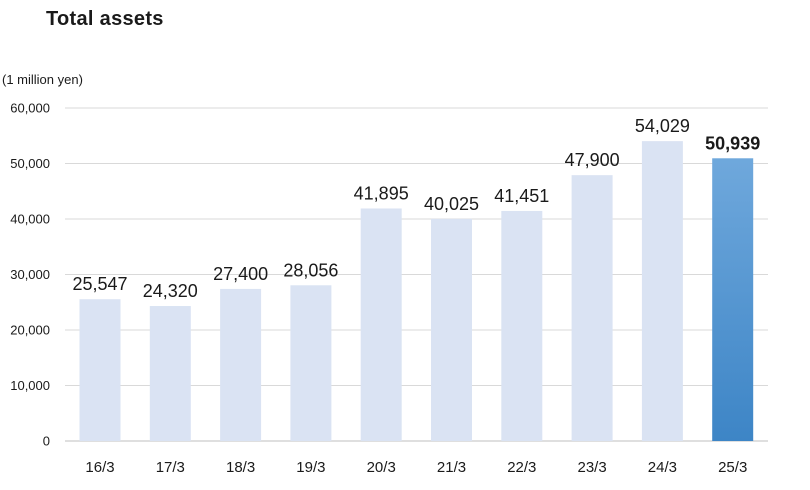 The width and height of the screenshot is (810, 490). What do you see at coordinates (46, 441) in the screenshot?
I see `y-tick-label: 0` at bounding box center [46, 441].